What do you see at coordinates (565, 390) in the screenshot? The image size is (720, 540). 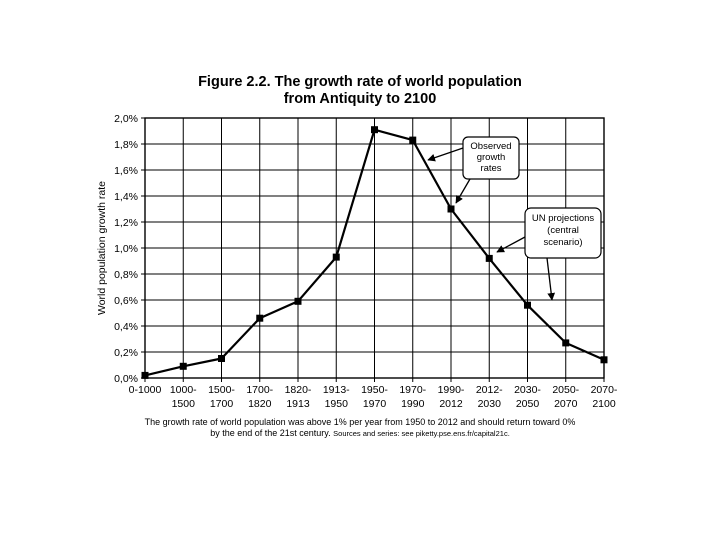 I see `x-tick-label: 2050-` at bounding box center [565, 390].